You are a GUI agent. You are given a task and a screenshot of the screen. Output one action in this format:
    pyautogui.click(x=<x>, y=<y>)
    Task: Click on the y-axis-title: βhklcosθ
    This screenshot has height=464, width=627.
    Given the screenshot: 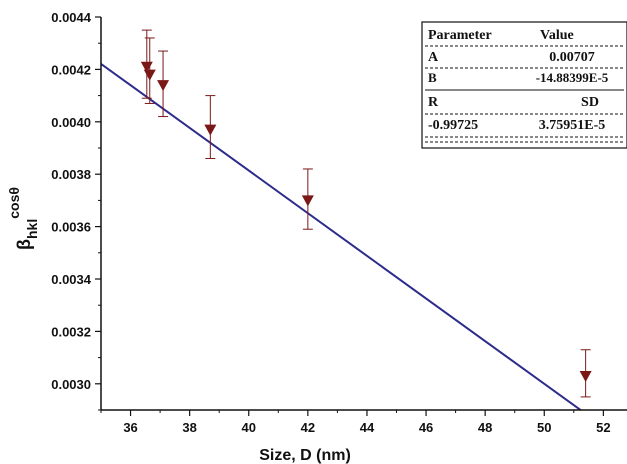 What is the action you would take?
    pyautogui.click(x=23, y=218)
    